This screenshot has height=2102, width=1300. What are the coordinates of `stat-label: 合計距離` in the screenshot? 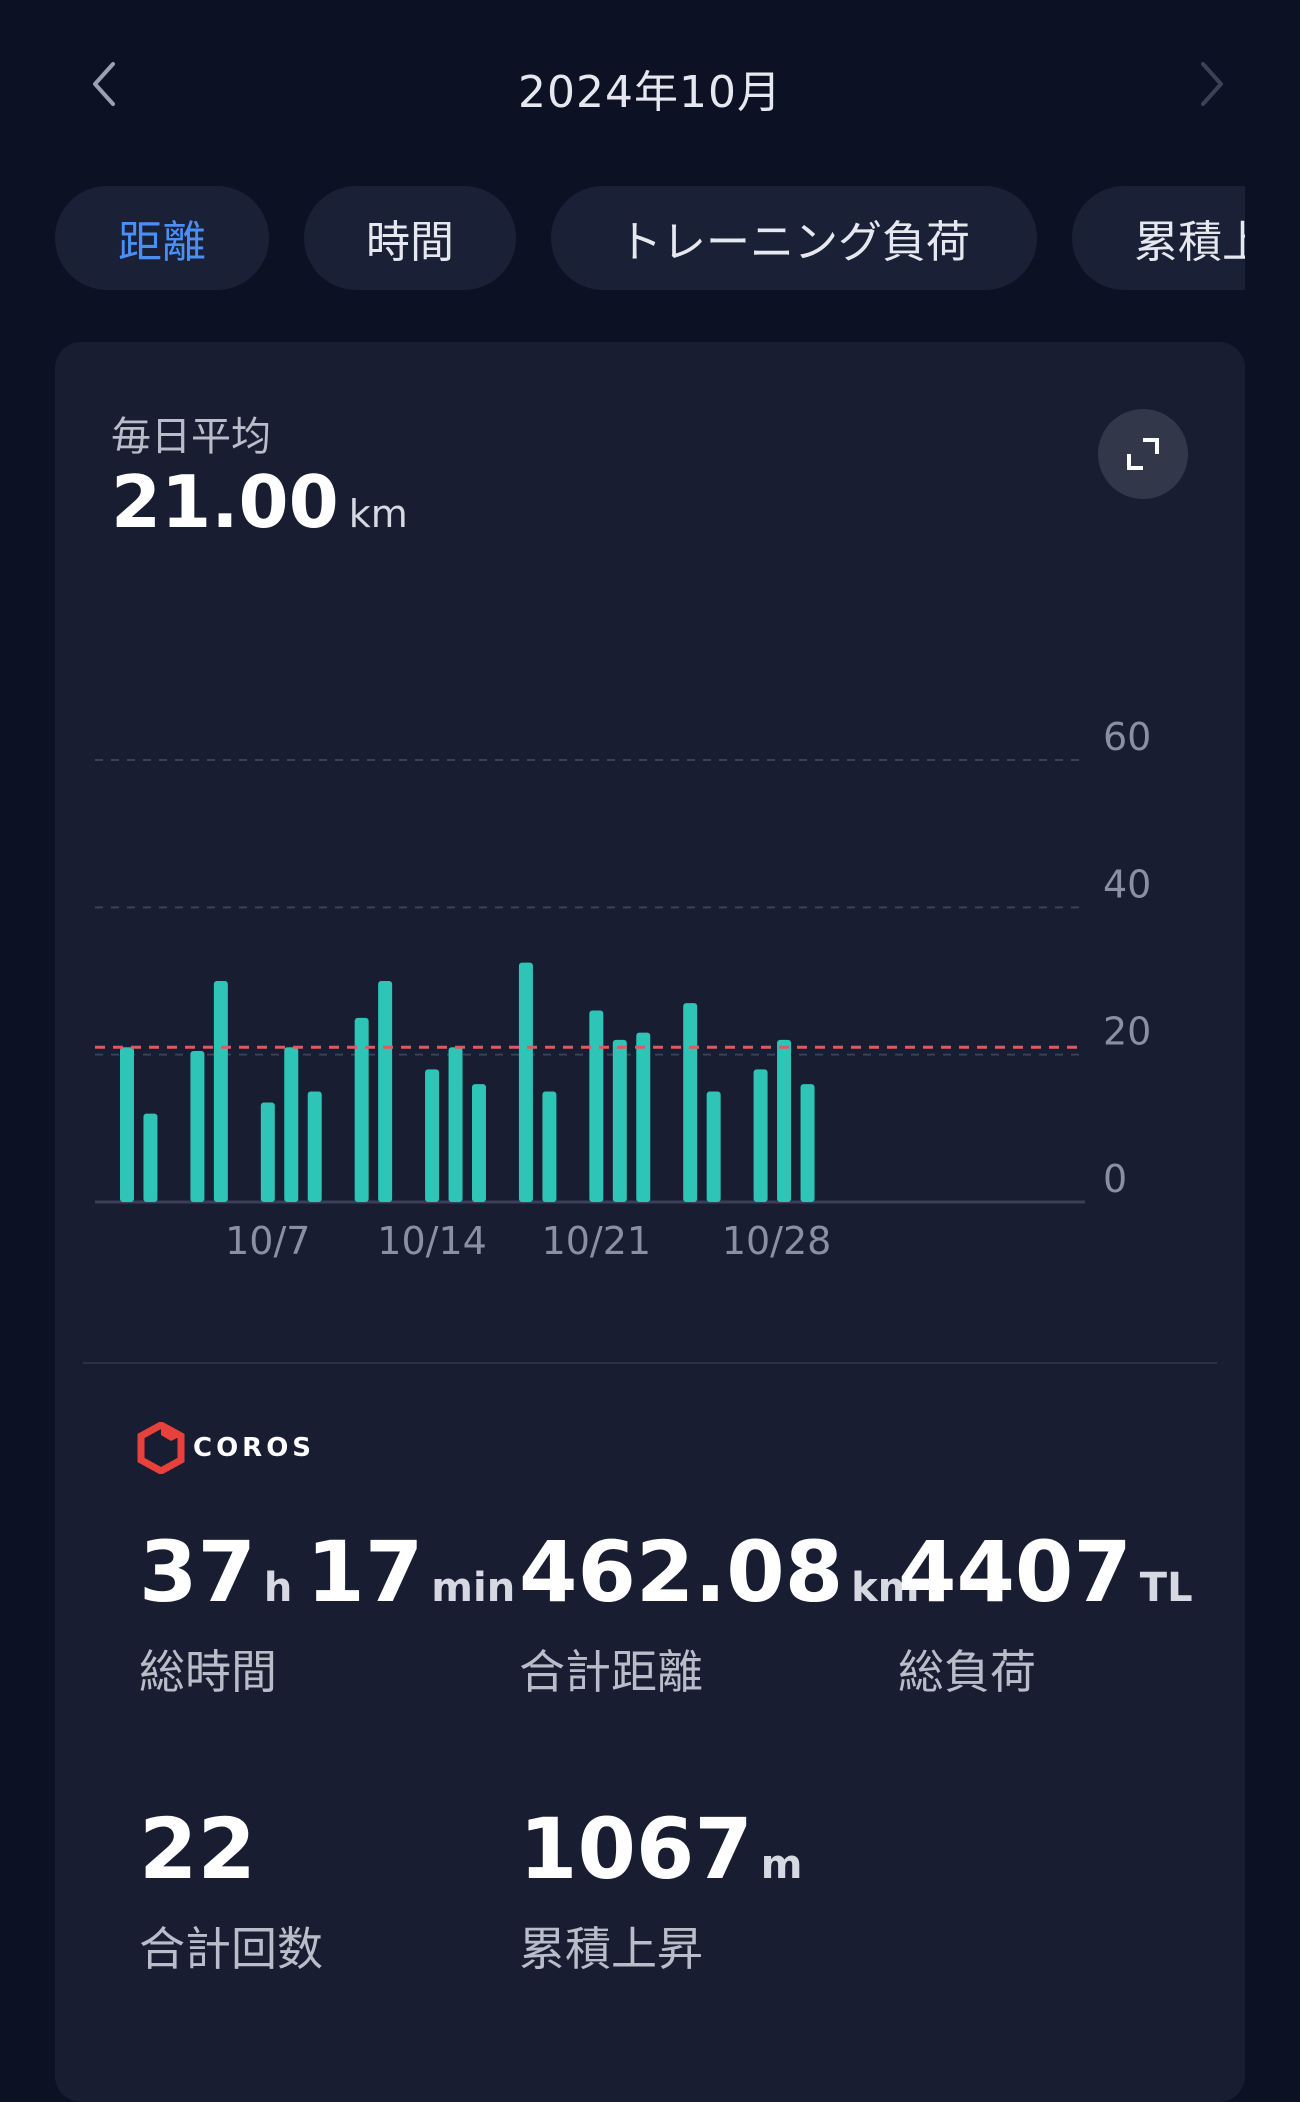 It's located at (611, 1672).